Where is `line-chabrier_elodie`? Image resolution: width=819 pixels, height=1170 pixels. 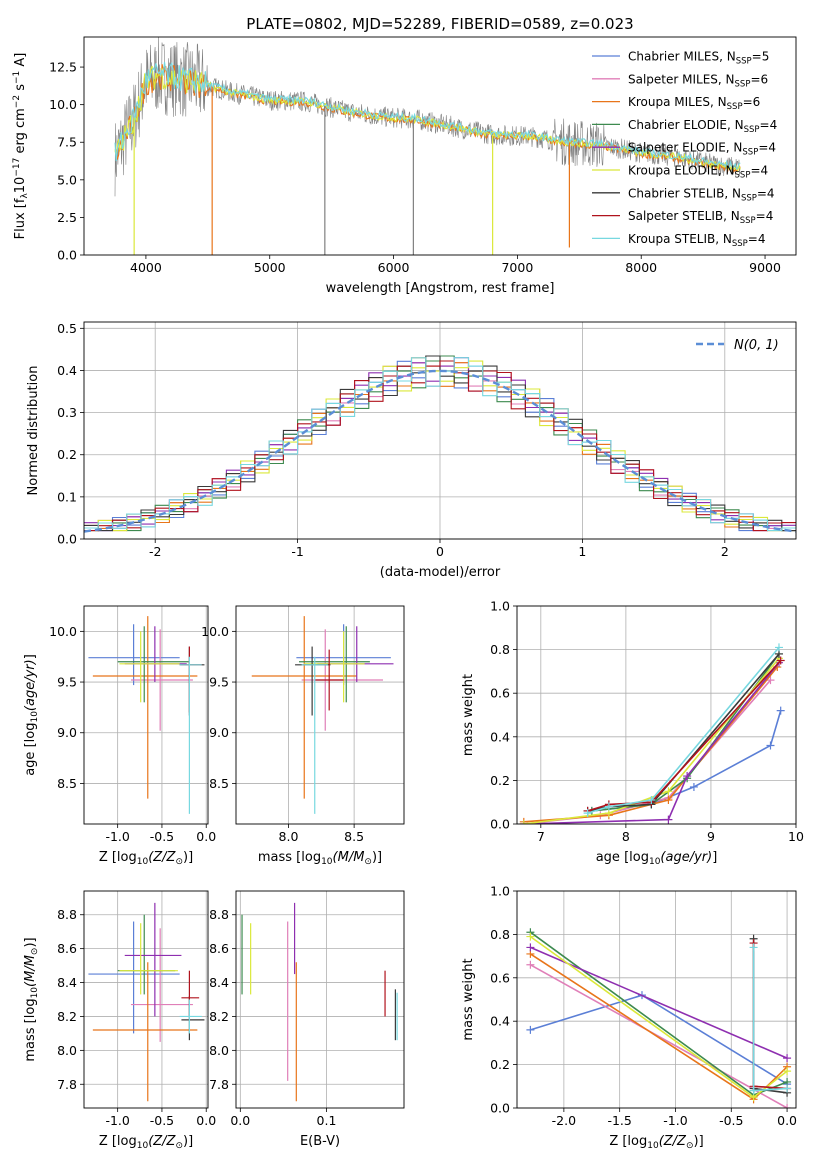
line-chabrier_elodie is located at coordinates (658, 1013).